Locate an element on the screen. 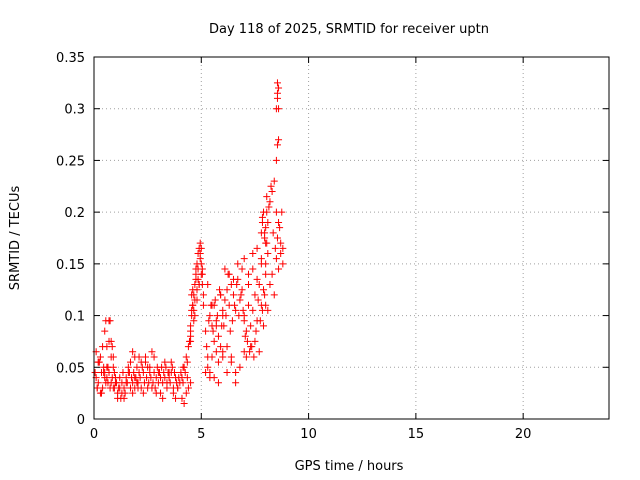 The image size is (640, 480). x-tick-label: 5 is located at coordinates (201, 434).